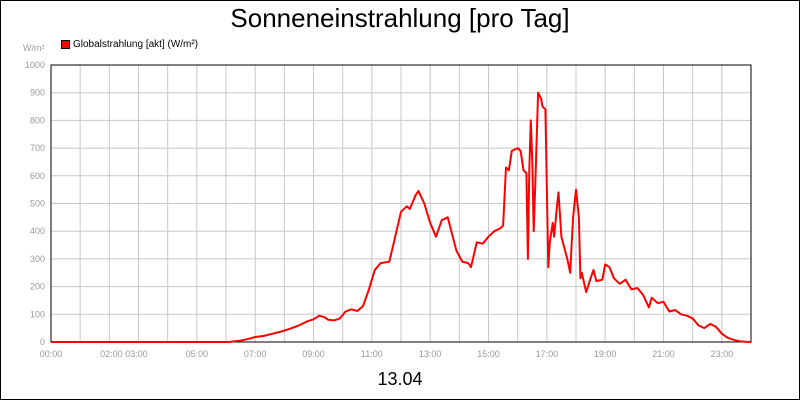 The image size is (800, 400). What do you see at coordinates (37, 148) in the screenshot?
I see `y-tick-label: 700` at bounding box center [37, 148].